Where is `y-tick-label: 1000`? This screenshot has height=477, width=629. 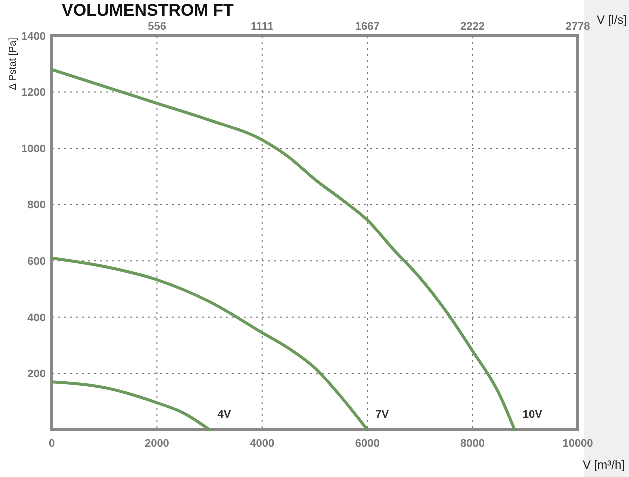 y-tick-label: 1000 is located at coordinates (34, 149).